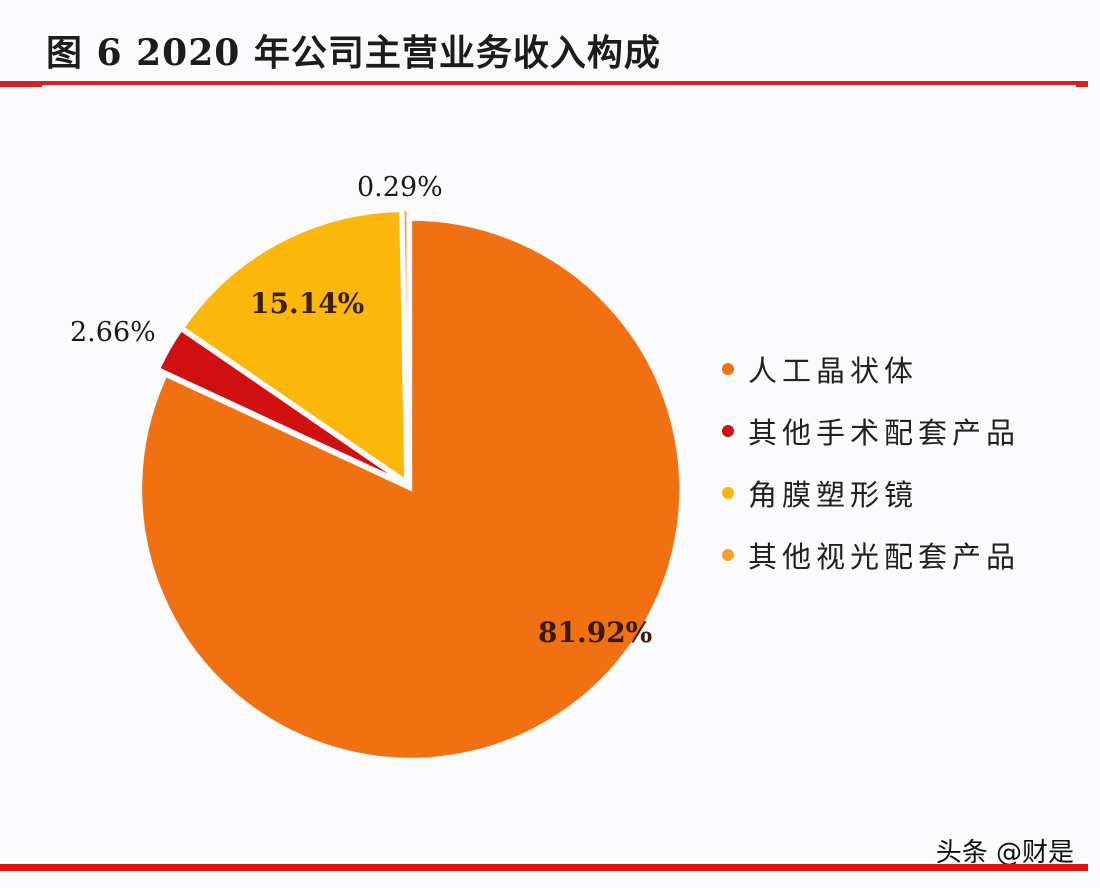  What do you see at coordinates (1082, 84) in the screenshot?
I see `top-divider-right-cap` at bounding box center [1082, 84].